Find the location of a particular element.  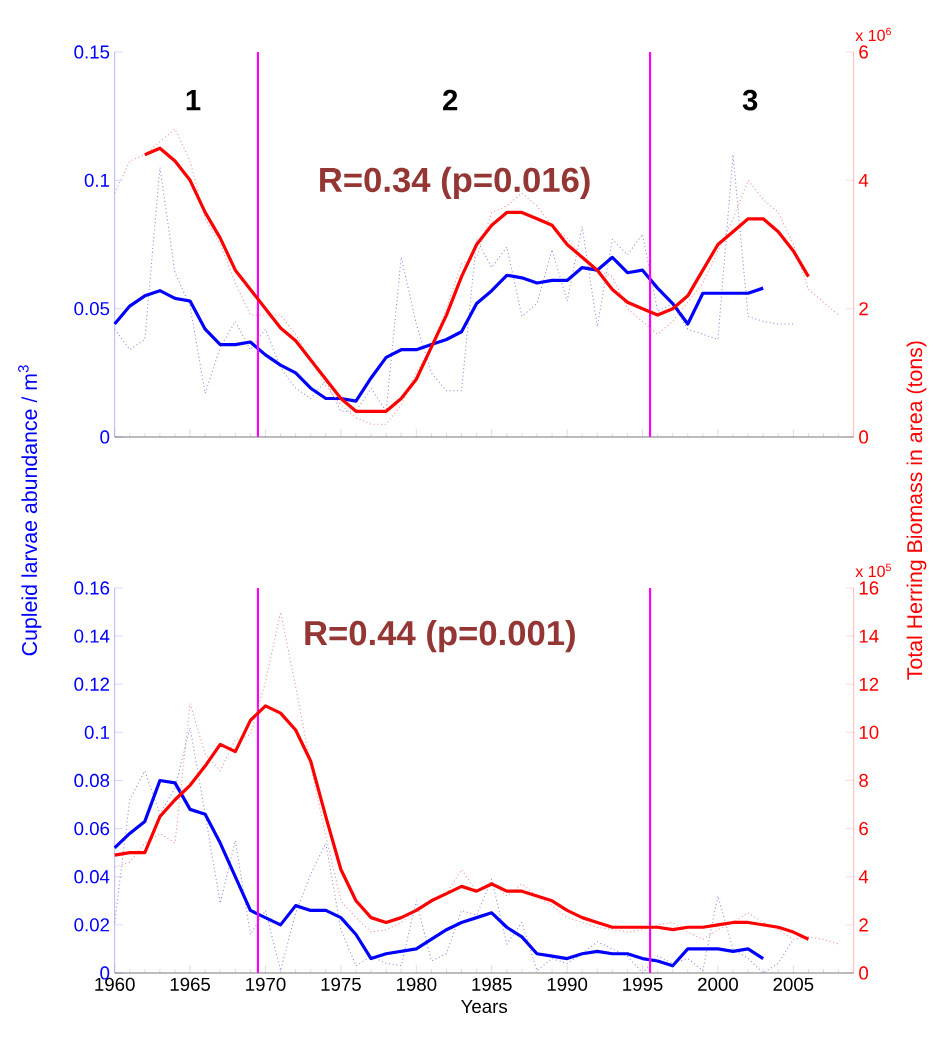

y-tick-label: 0.05 is located at coordinates (92, 309).